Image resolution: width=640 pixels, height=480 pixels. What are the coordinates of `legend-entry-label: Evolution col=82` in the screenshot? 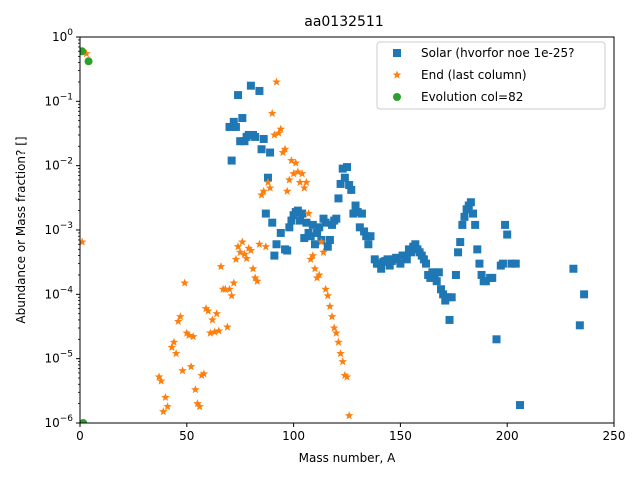 It's located at (472, 97).